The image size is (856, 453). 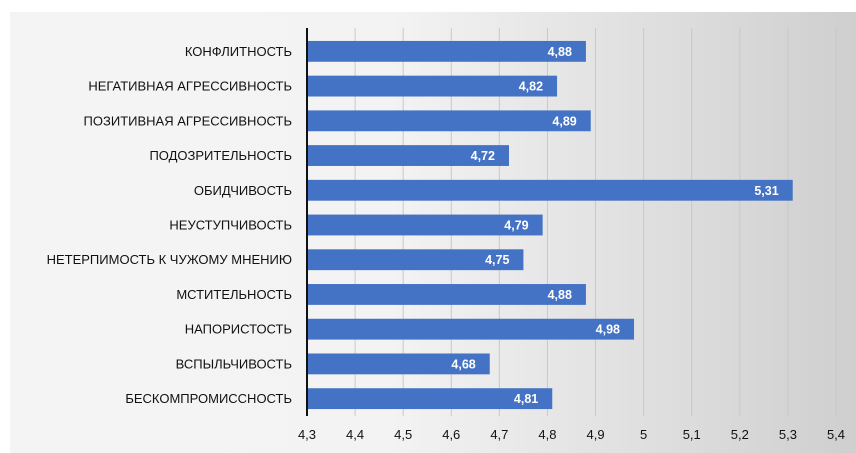 I want to click on x-tick-label: 4,5, so click(x=403, y=434).